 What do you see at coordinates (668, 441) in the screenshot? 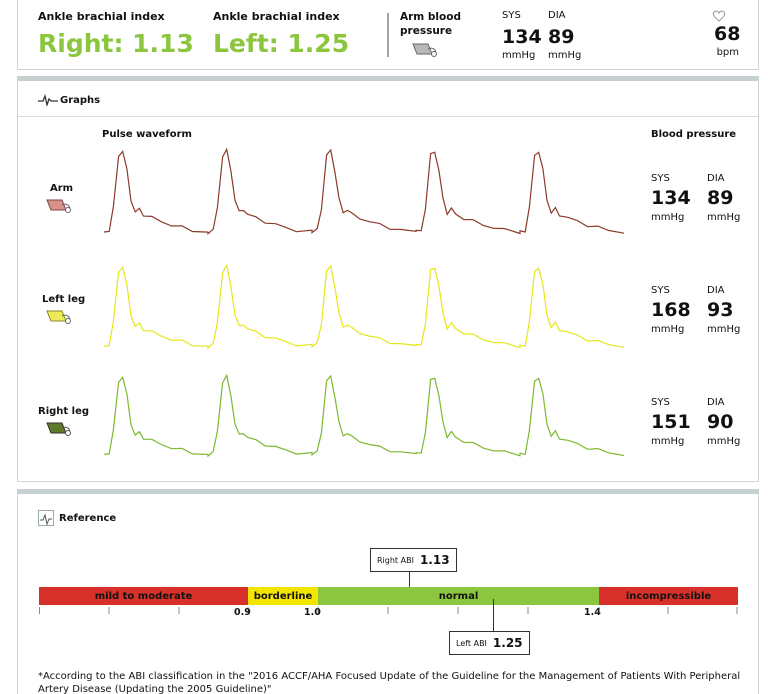
I see `right-leg-sys-unit: mmHg` at bounding box center [668, 441].